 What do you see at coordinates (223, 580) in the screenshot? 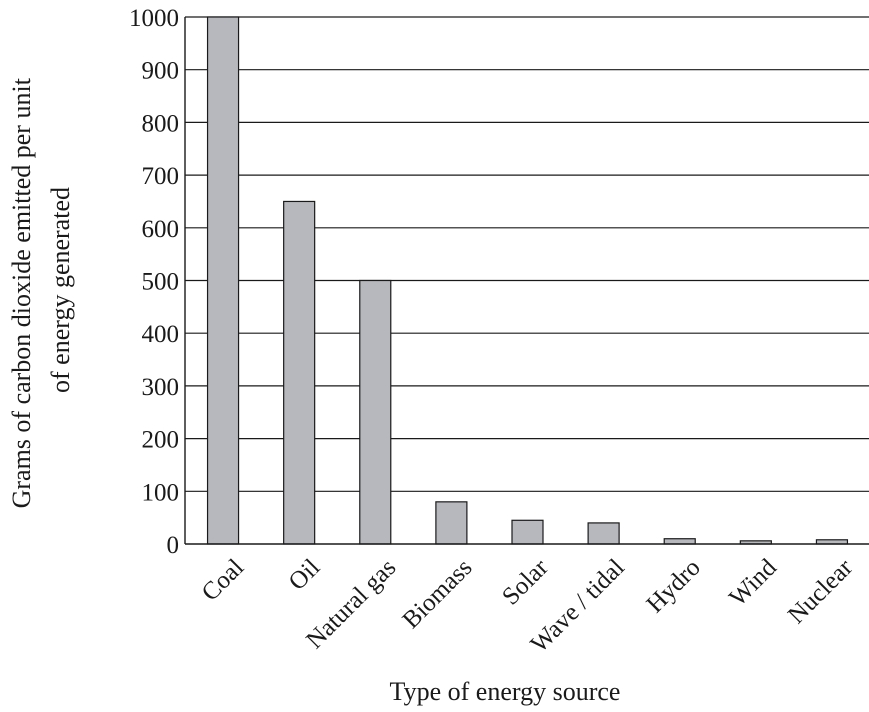
I see `x-tick-label-coal: Coal` at bounding box center [223, 580].